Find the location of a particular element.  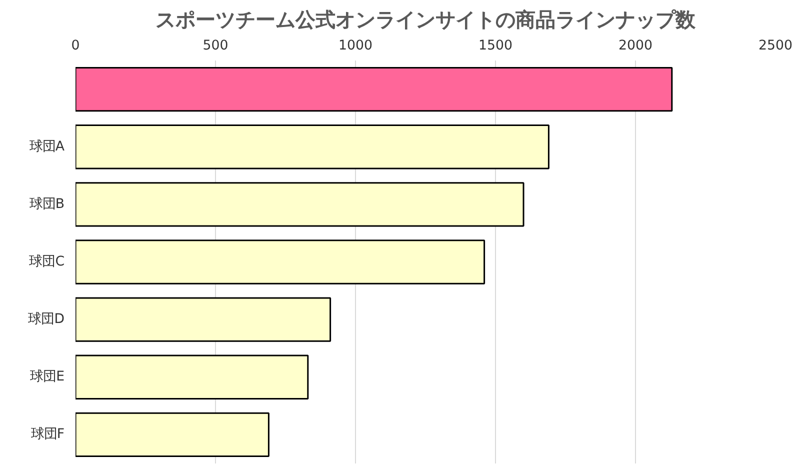

x-tick-label: 500 is located at coordinates (215, 46).